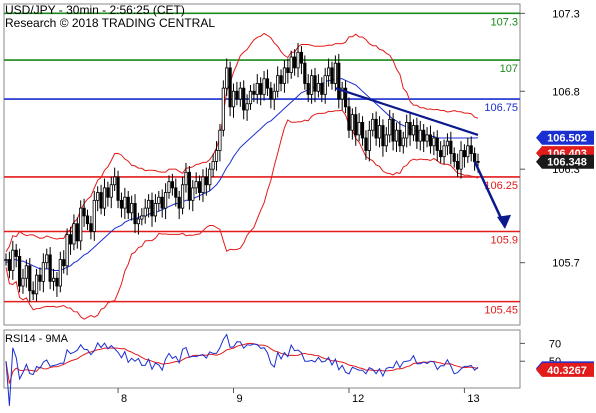 This screenshot has height=413, width=596. What do you see at coordinates (565, 161) in the screenshot?
I see `price-badge-bg` at bounding box center [565, 161].